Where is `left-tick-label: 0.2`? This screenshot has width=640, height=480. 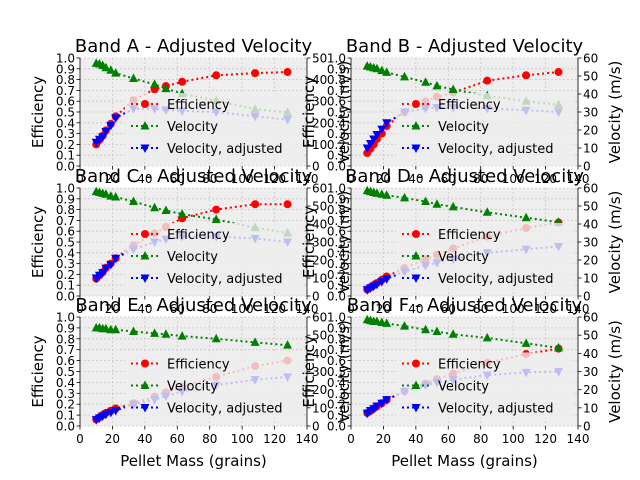
left-tick-label: 0.2 is located at coordinates (65, 275).